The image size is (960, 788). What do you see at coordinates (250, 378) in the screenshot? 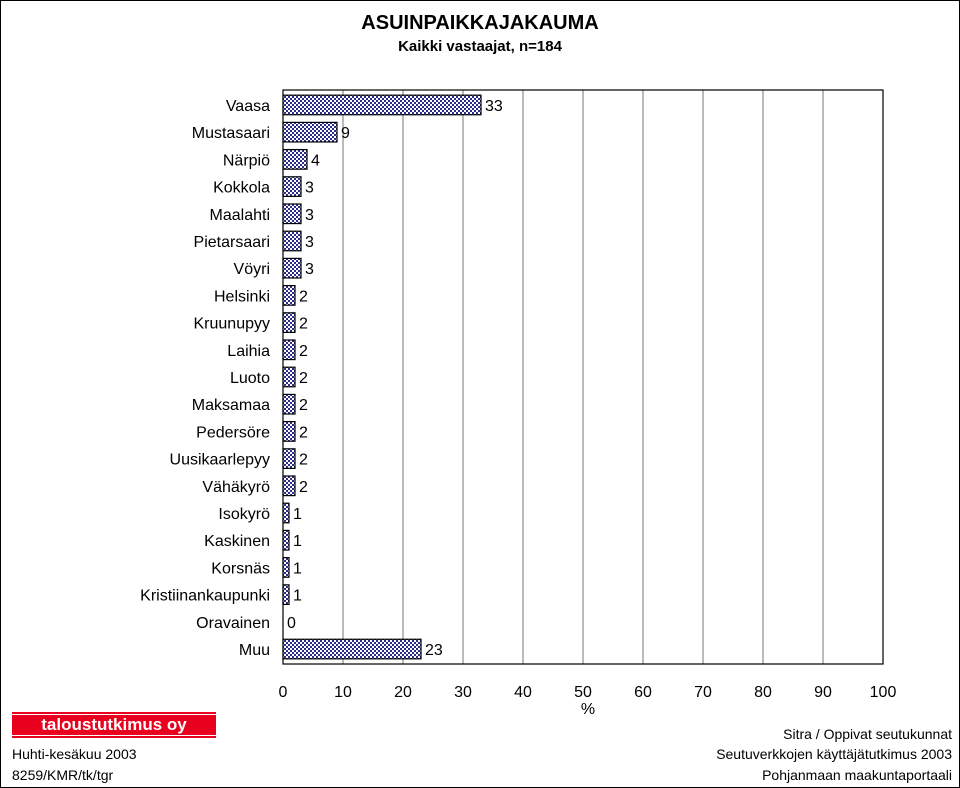
I see `category-label: Luoto` at bounding box center [250, 378].